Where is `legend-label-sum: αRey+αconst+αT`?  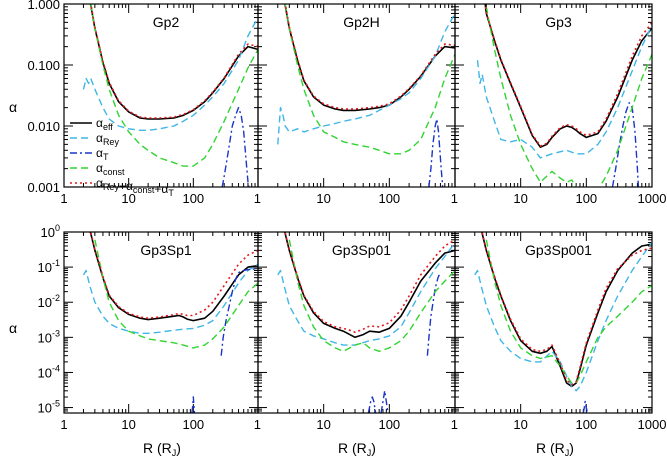
legend-label-sum: αRey+αconst+αT is located at coordinates (135, 187).